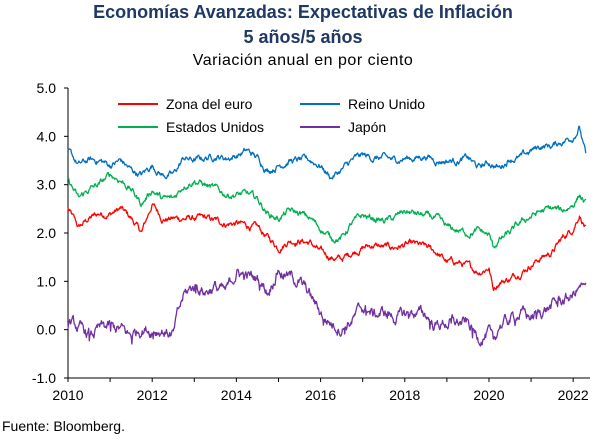  Describe the element at coordinates (303, 60) in the screenshot. I see `chart-subtitle: Variación anual en por ciento` at that location.